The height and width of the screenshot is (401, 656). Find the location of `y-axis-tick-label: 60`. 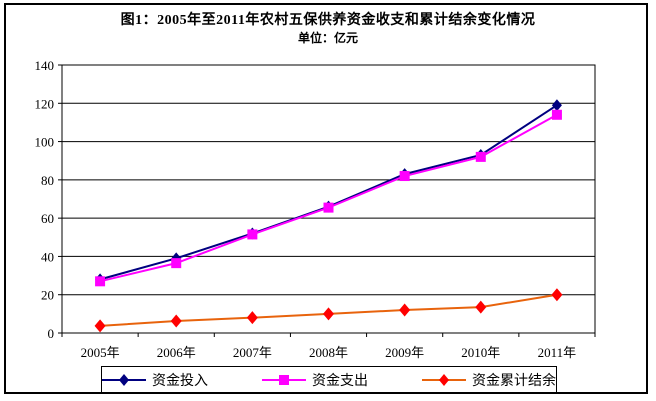

y-axis-tick-label: 60 is located at coordinates (47, 218).